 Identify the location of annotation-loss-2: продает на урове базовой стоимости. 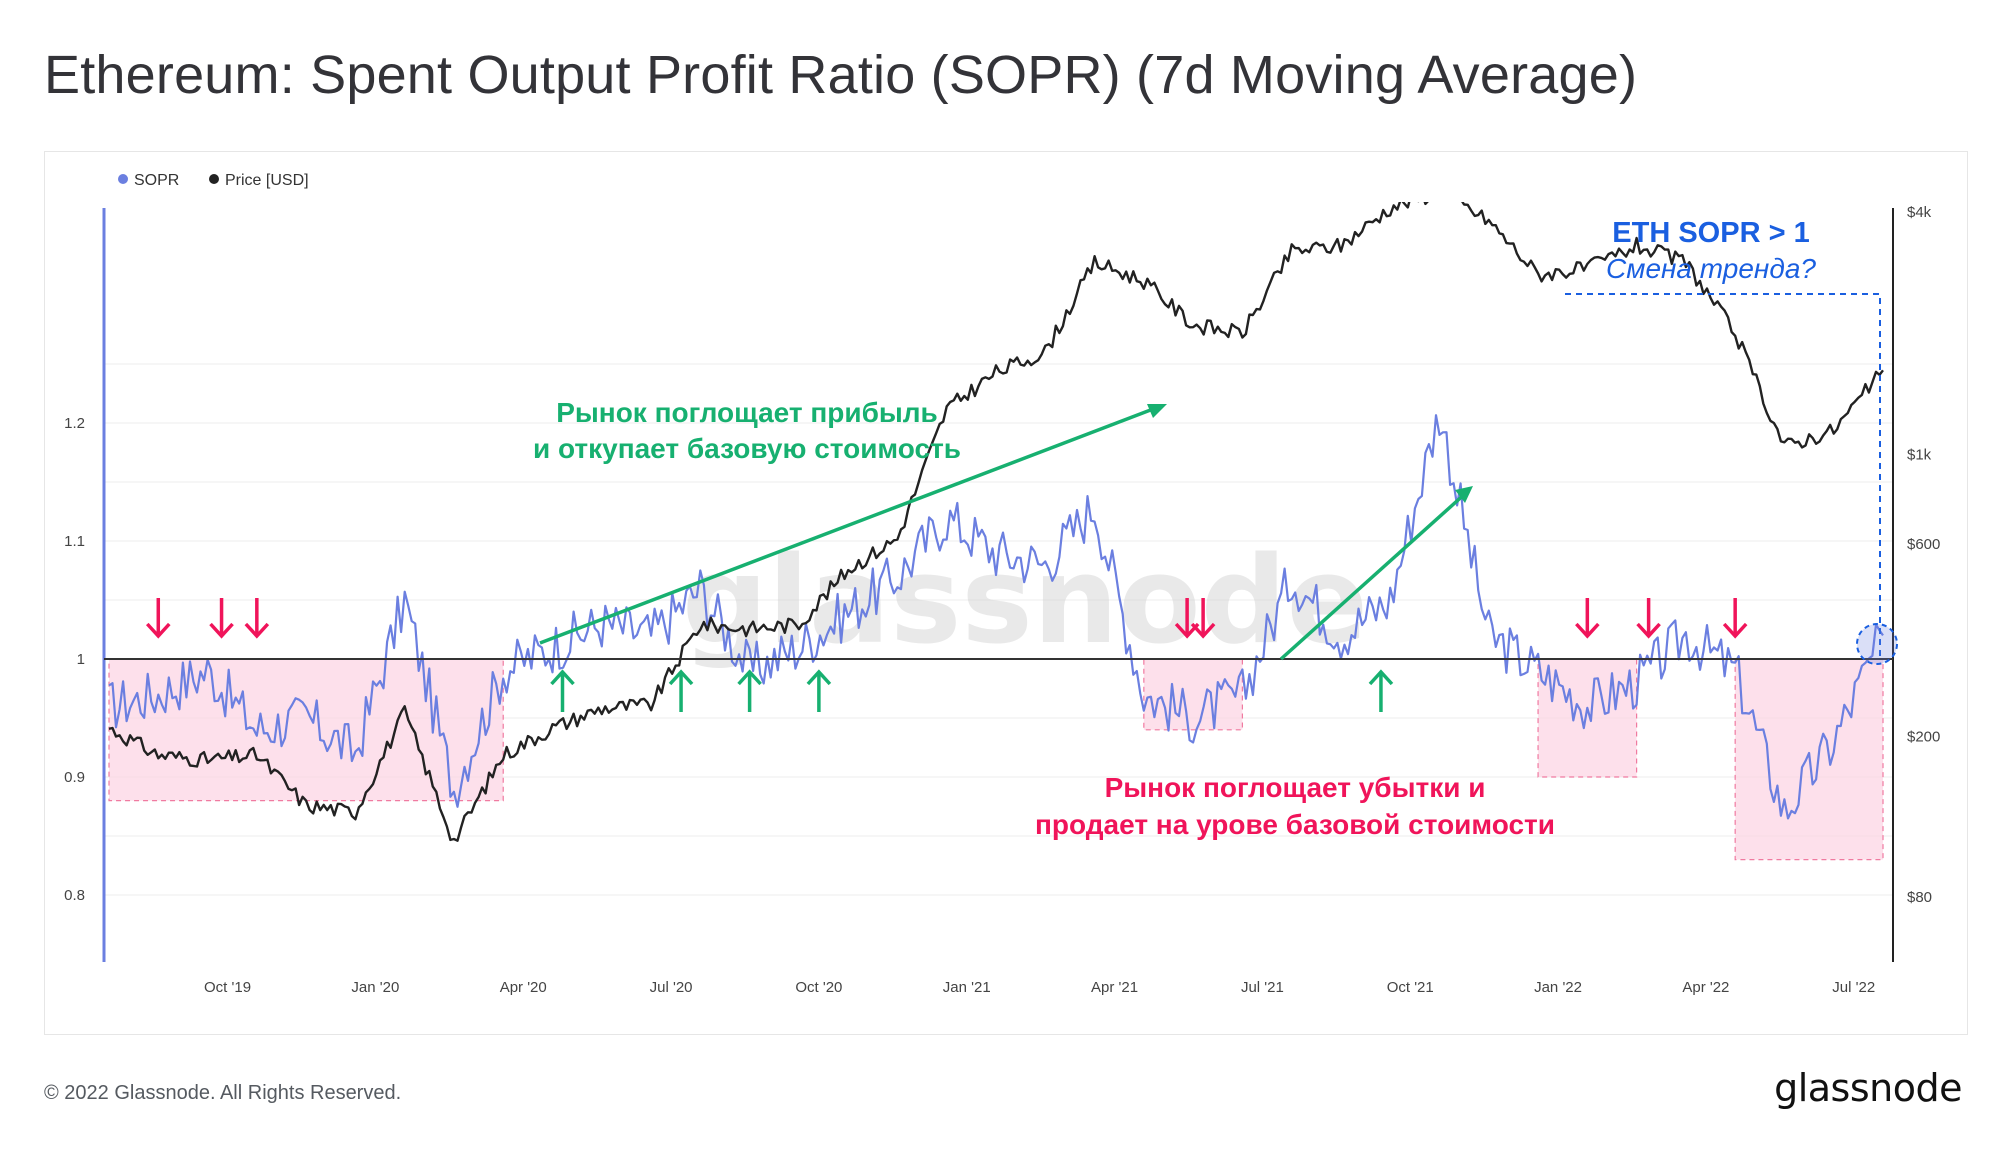
(1295, 824).